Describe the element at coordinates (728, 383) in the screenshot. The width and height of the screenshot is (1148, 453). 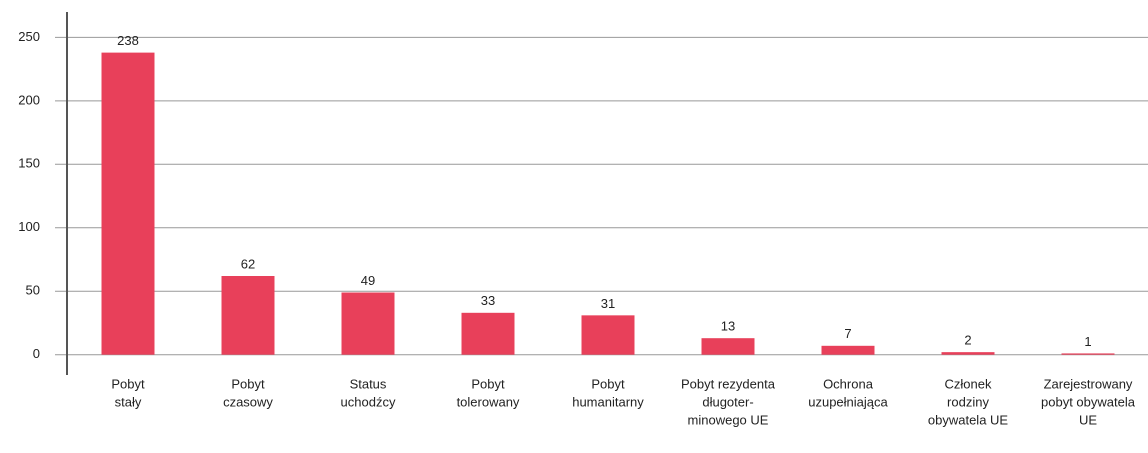
I see `x-tick-label: Pobyt rezydenta` at that location.